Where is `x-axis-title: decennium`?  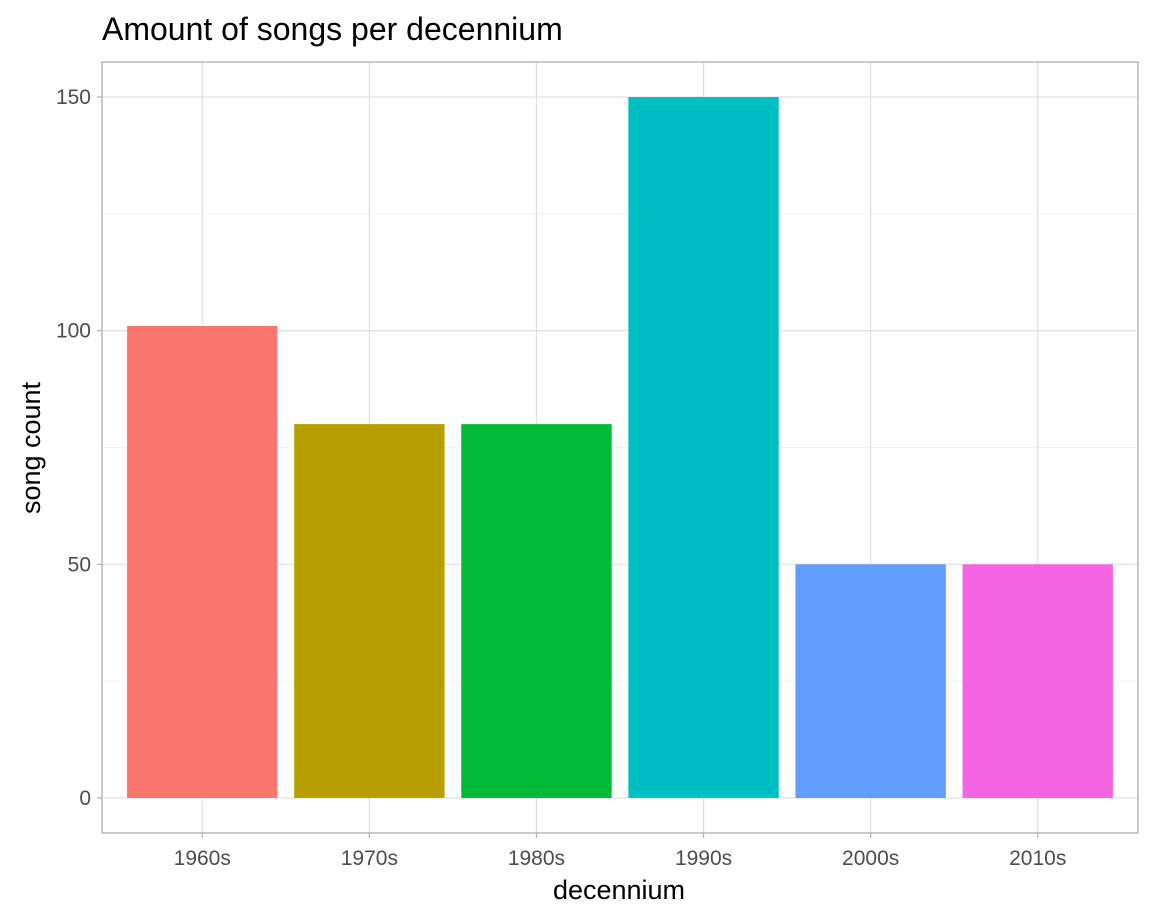
x-axis-title: decennium is located at coordinates (619, 890).